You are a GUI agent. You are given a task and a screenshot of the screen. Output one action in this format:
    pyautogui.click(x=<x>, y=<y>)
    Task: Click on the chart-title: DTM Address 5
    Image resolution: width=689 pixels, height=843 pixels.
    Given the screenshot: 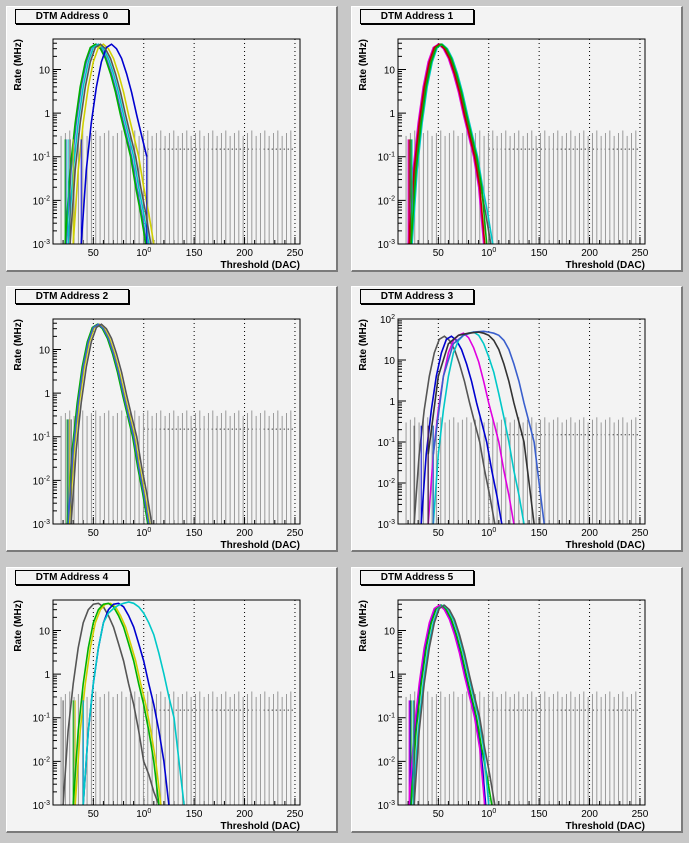 What is the action you would take?
    pyautogui.click(x=417, y=577)
    